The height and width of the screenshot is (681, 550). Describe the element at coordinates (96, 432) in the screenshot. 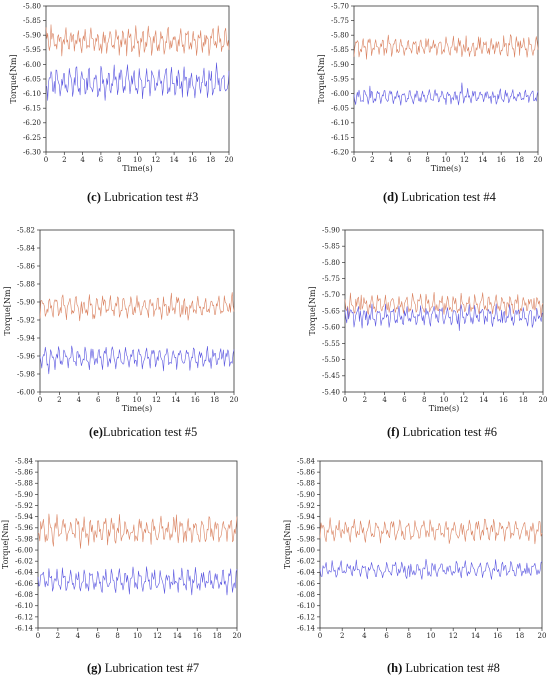

I see `caption-letter: (e)` at that location.